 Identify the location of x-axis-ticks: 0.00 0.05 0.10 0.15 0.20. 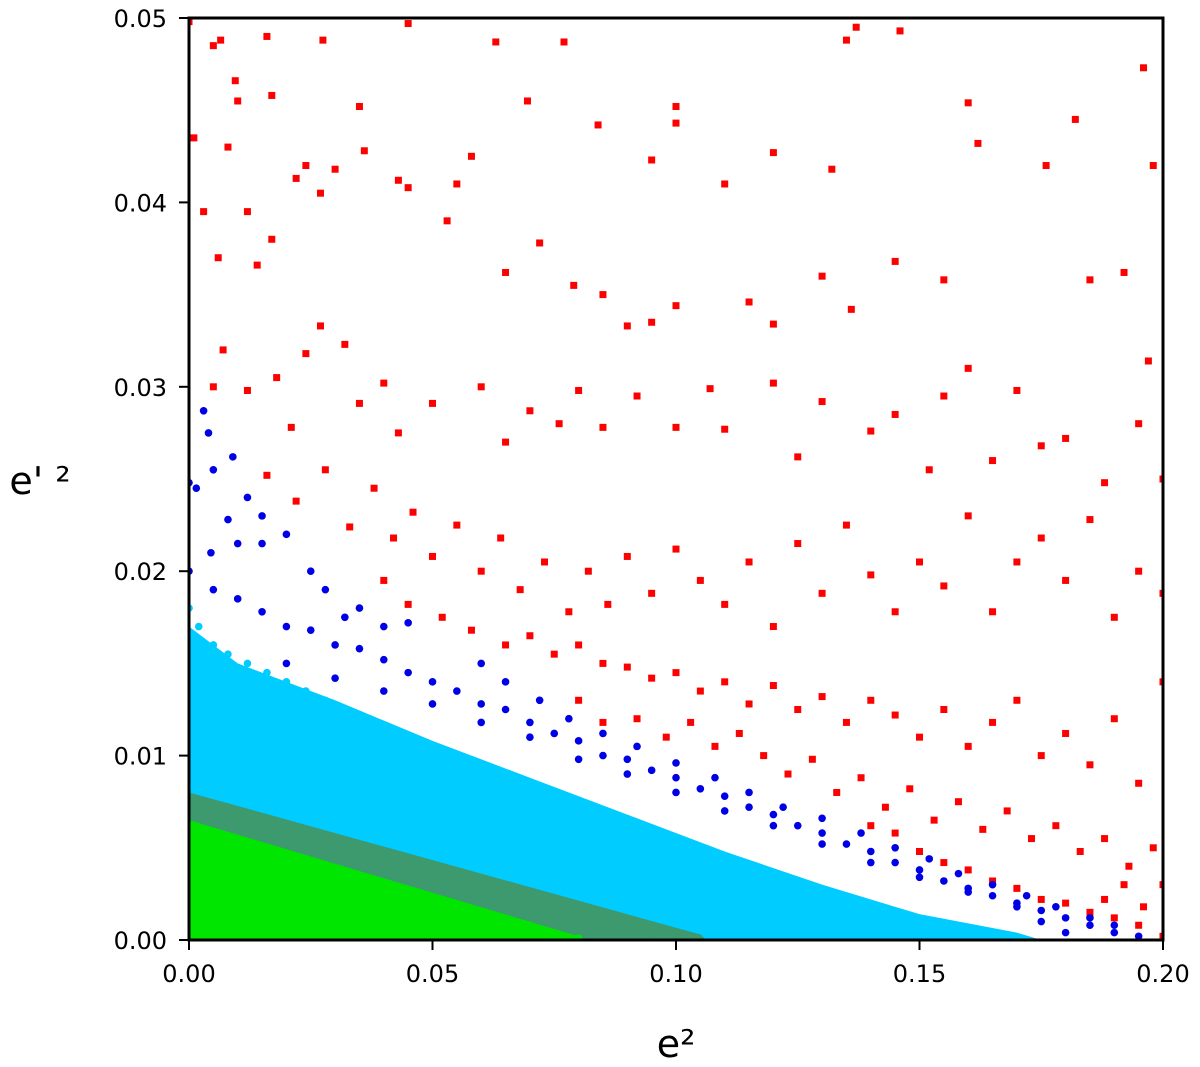
(676, 964).